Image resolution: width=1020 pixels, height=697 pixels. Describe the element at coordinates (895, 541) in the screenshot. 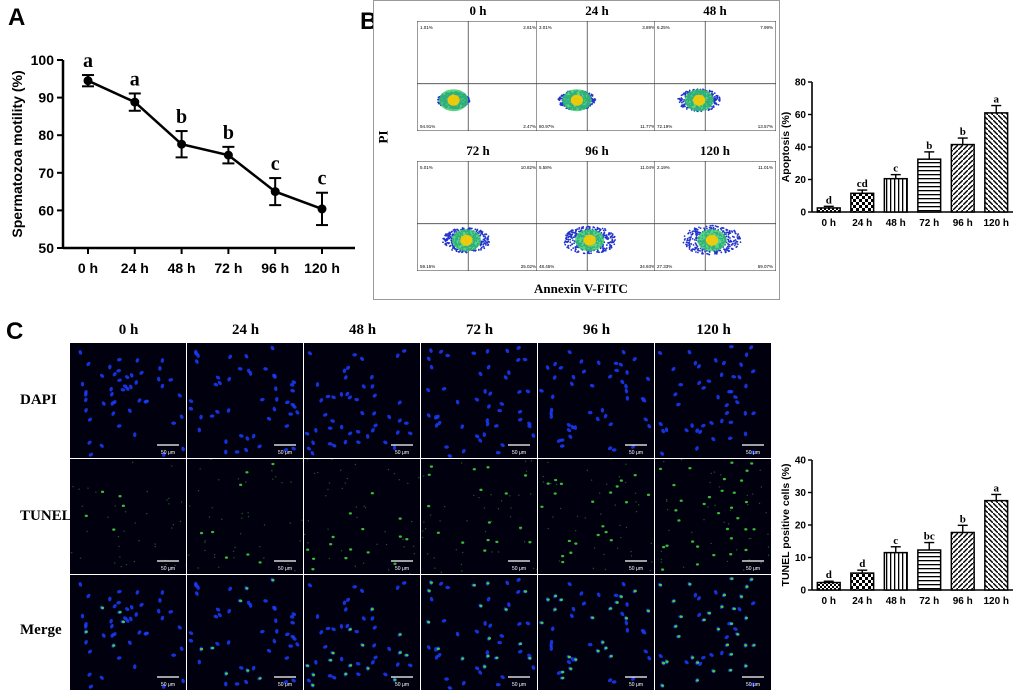

I see `significance-letter: c` at that location.